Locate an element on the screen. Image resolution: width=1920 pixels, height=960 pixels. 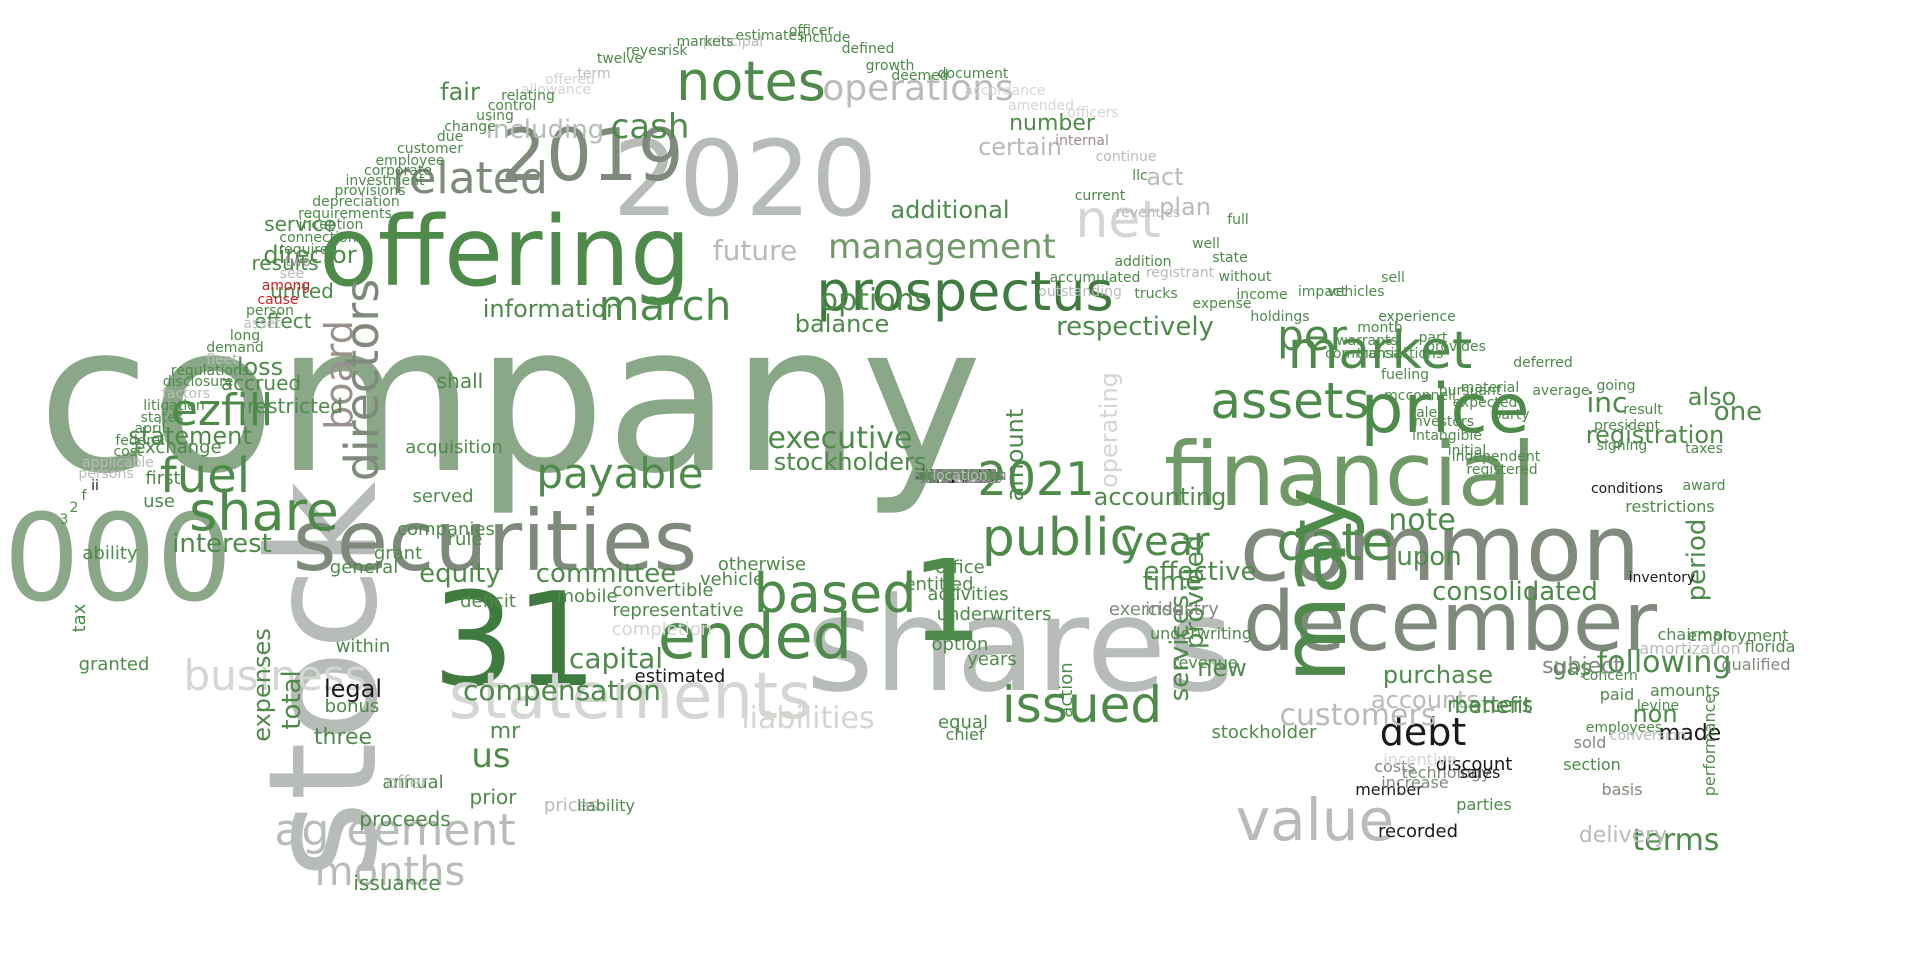
word-beneficial: beneficial is located at coordinates (960, 476).